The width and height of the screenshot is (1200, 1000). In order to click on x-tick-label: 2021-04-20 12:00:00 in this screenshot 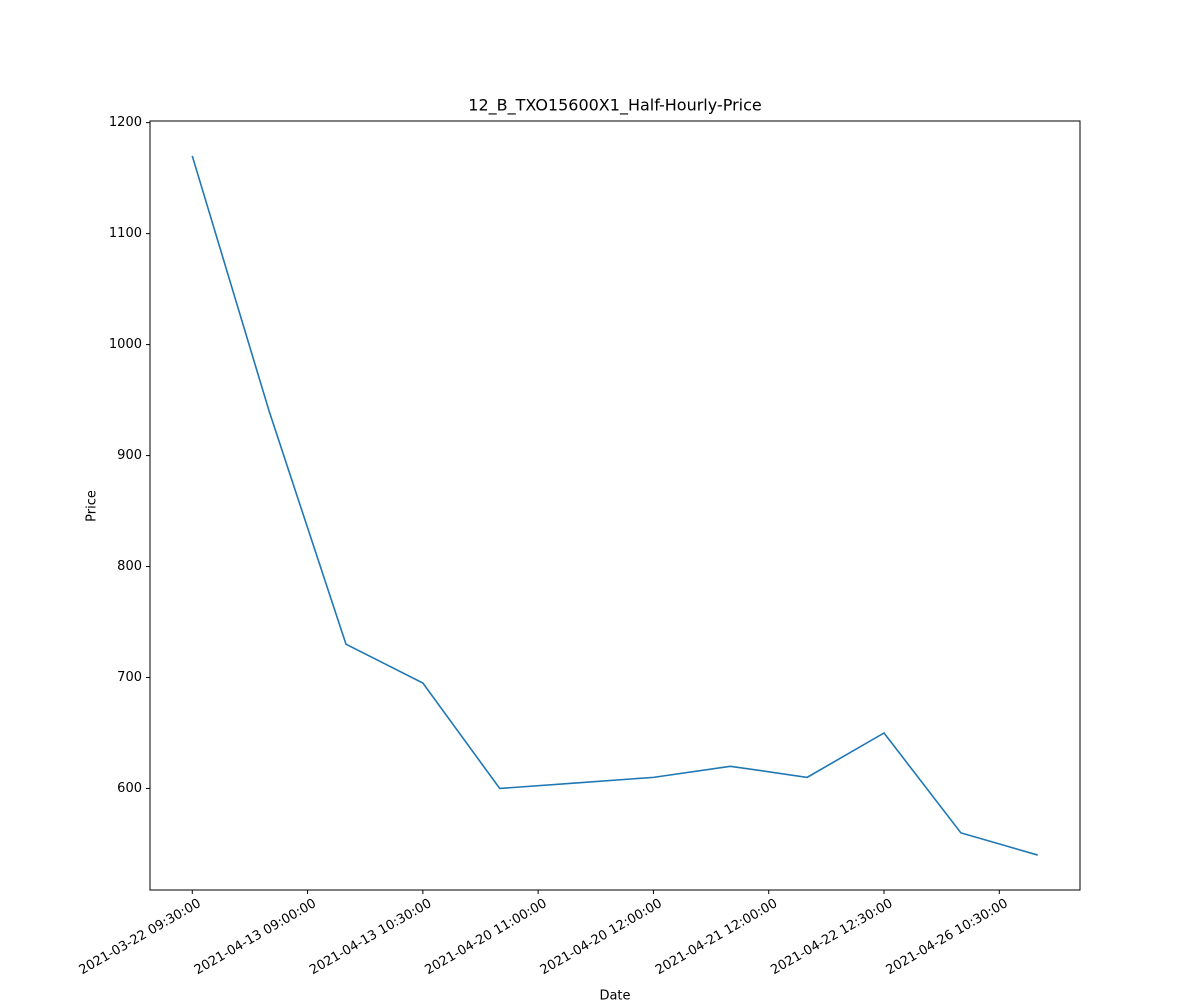, I will do `click(601, 937)`.